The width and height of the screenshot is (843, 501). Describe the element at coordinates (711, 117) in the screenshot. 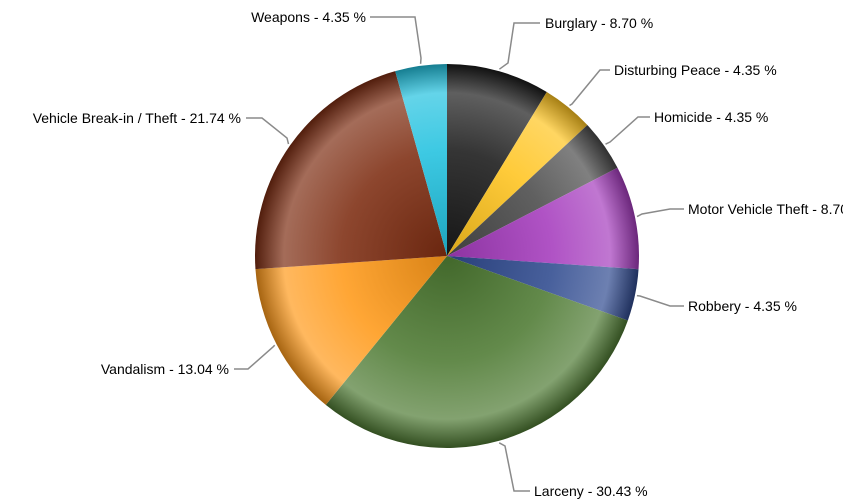

I see `slice-label: Homicide - 4.35 %` at that location.